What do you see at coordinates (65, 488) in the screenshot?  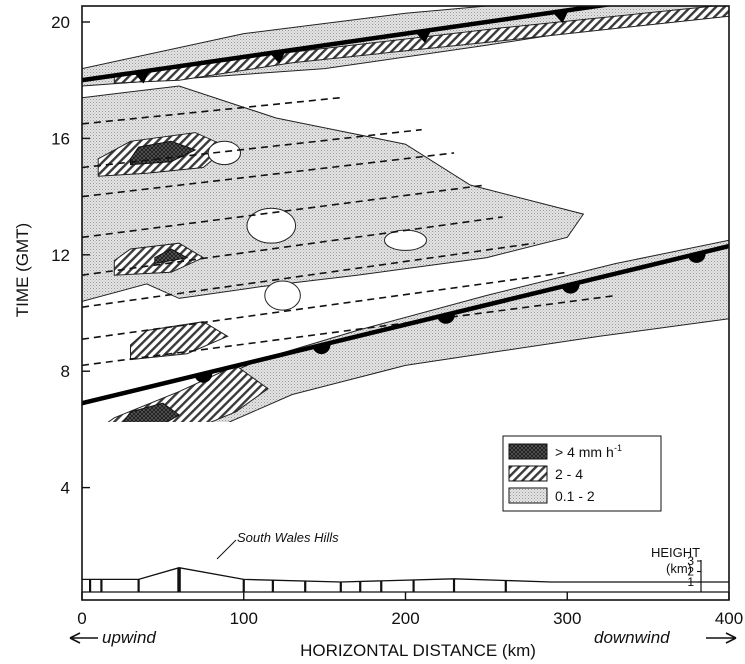 I see `y-tick-label-4: 4` at bounding box center [65, 488].